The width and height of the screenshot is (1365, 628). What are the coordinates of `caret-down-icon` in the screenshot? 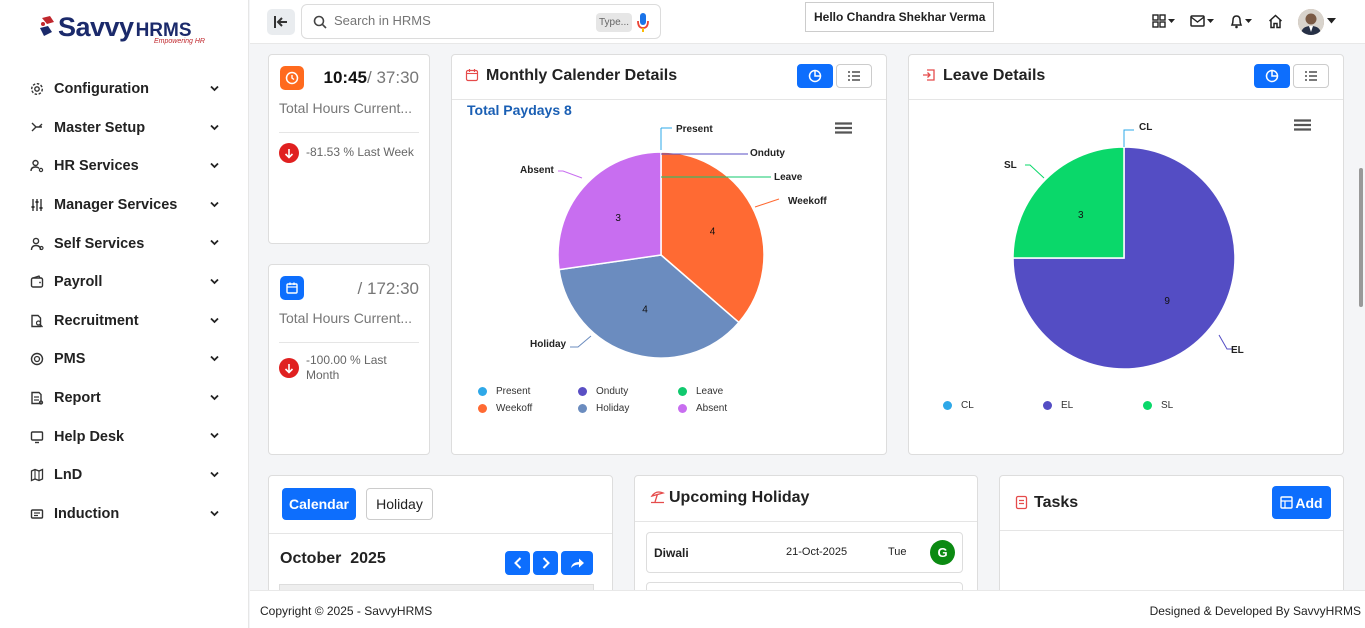 It's located at (1331, 21).